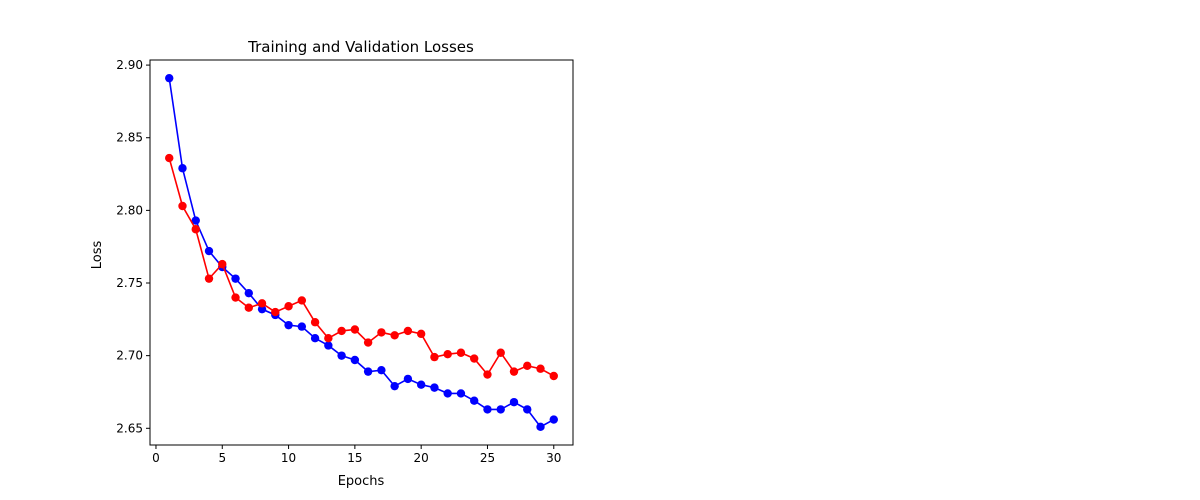  I want to click on y-tick-label: 2.90, so click(129, 65).